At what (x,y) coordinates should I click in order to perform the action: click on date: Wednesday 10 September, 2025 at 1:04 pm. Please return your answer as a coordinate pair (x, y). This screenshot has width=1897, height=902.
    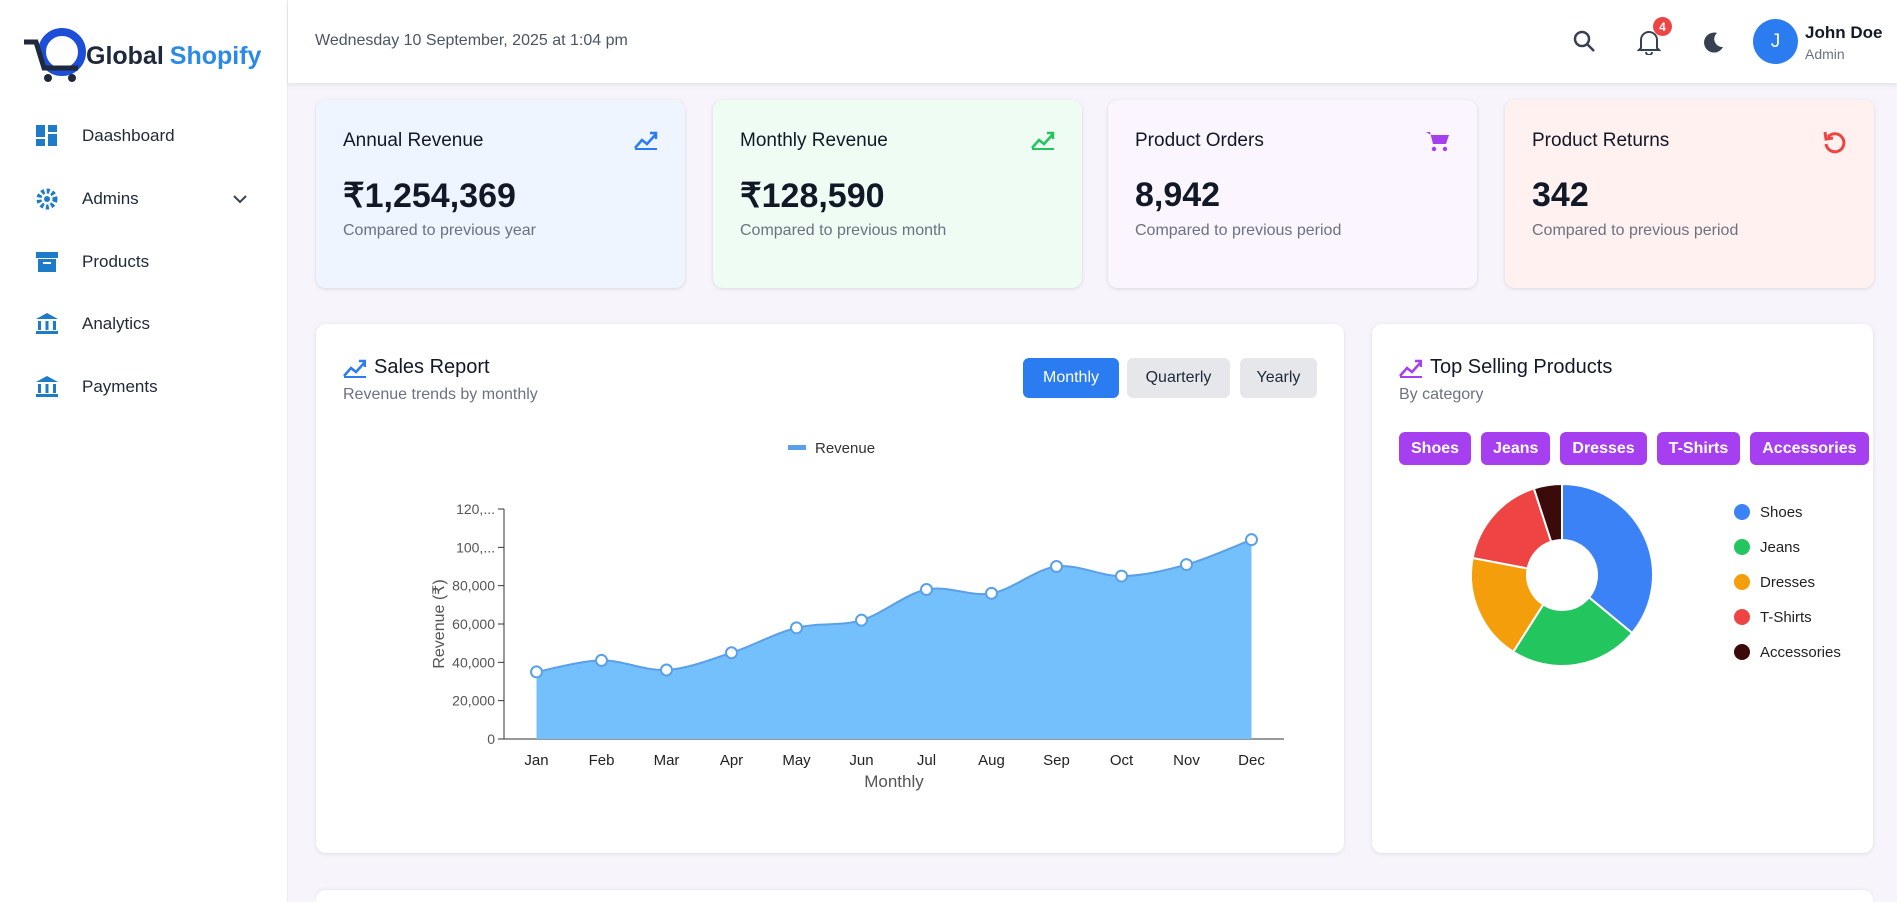
    Looking at the image, I should click on (471, 40).